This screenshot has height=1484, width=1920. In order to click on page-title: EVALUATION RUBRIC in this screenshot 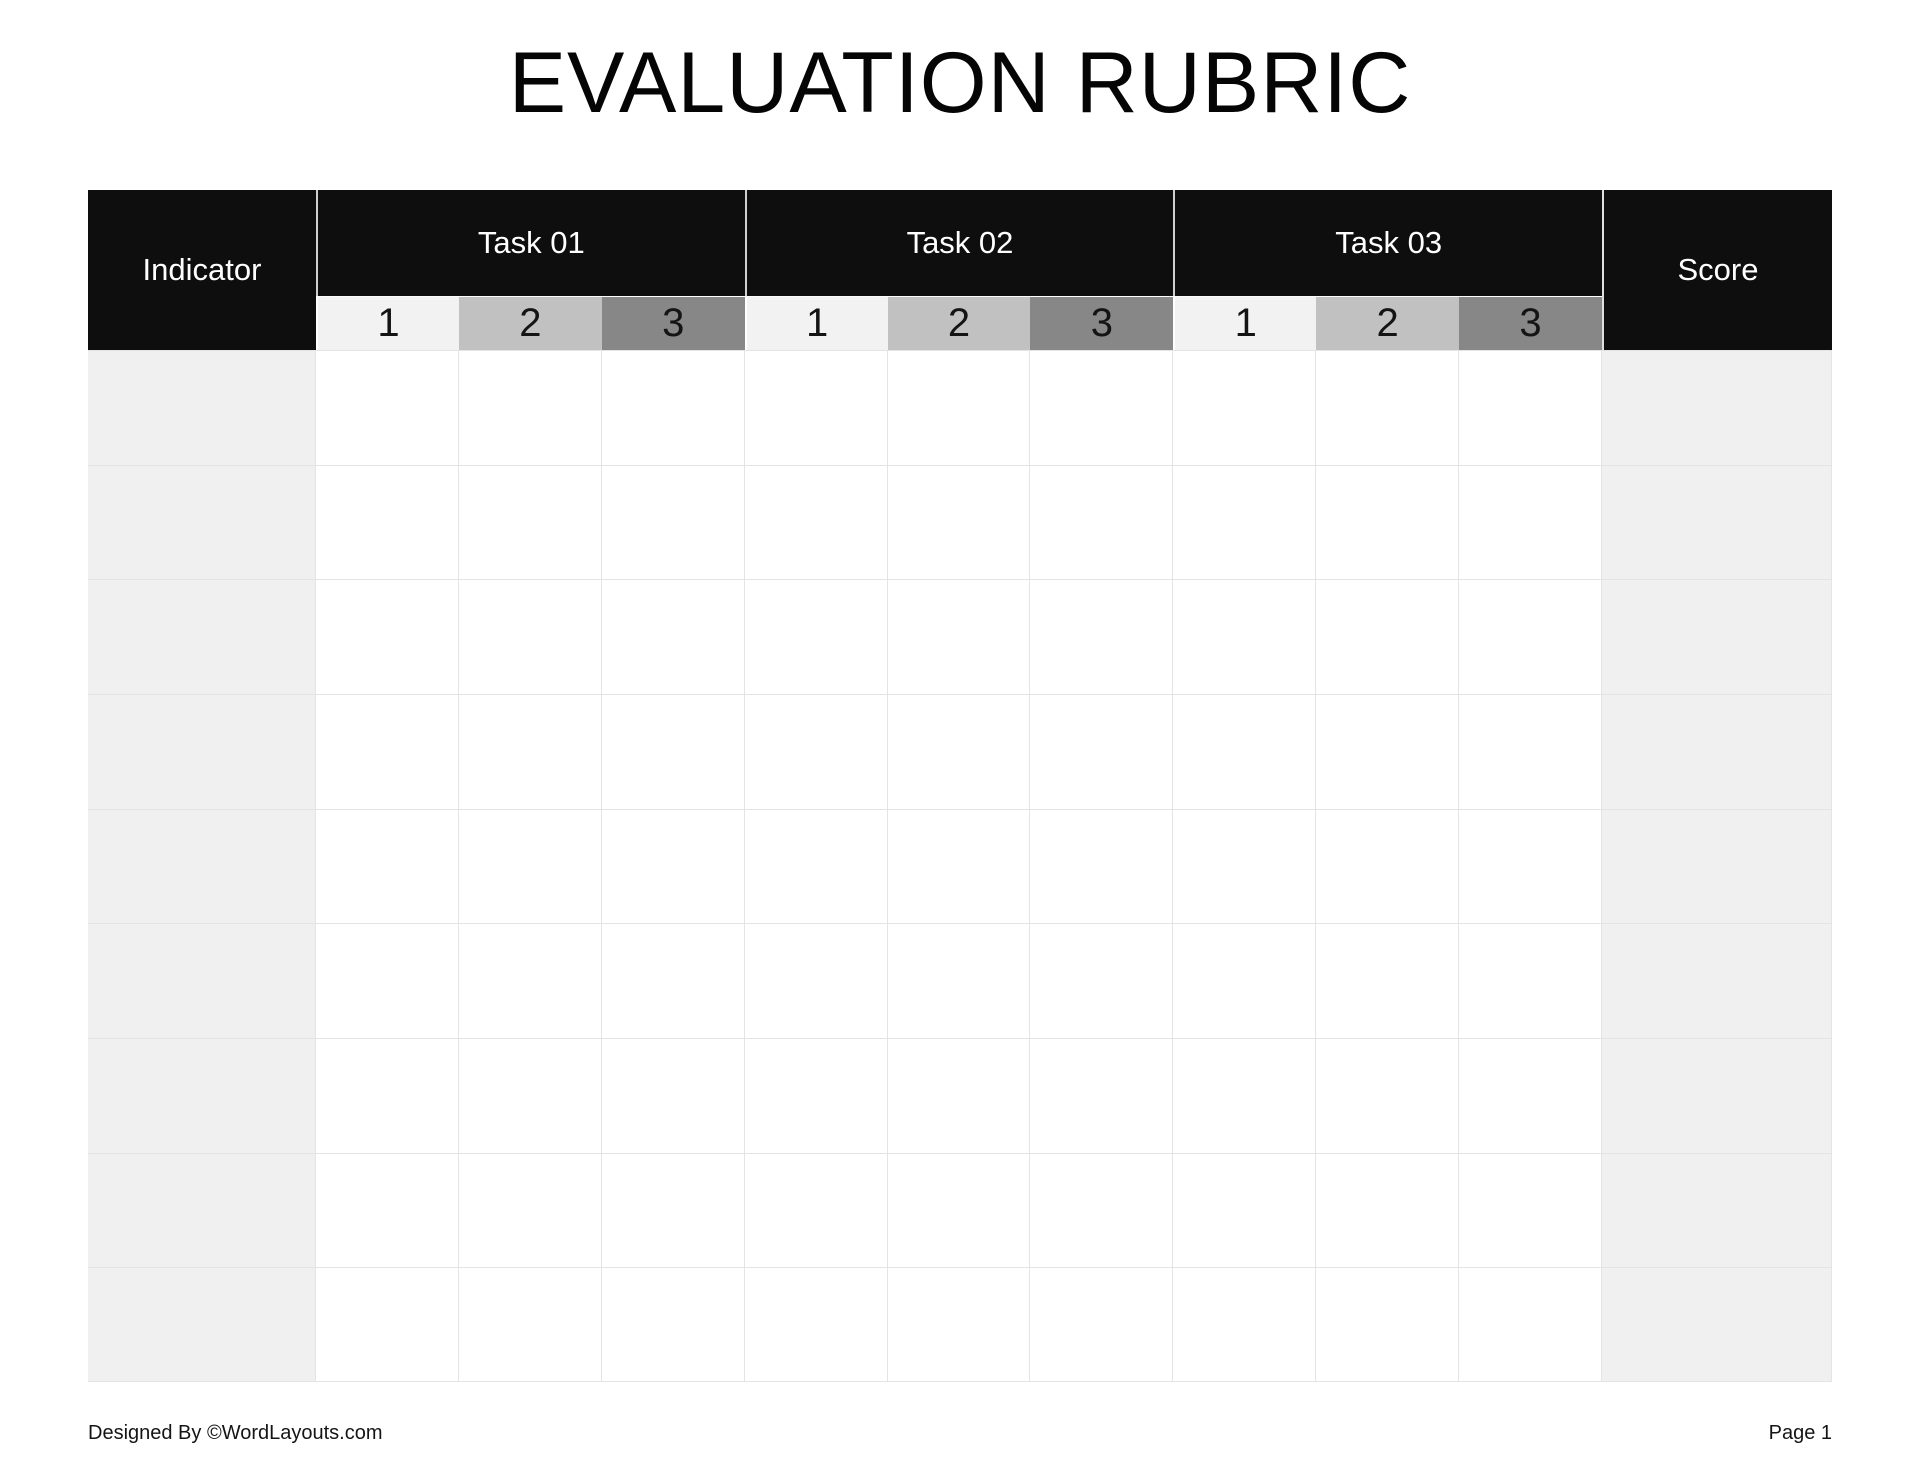, I will do `click(960, 83)`.